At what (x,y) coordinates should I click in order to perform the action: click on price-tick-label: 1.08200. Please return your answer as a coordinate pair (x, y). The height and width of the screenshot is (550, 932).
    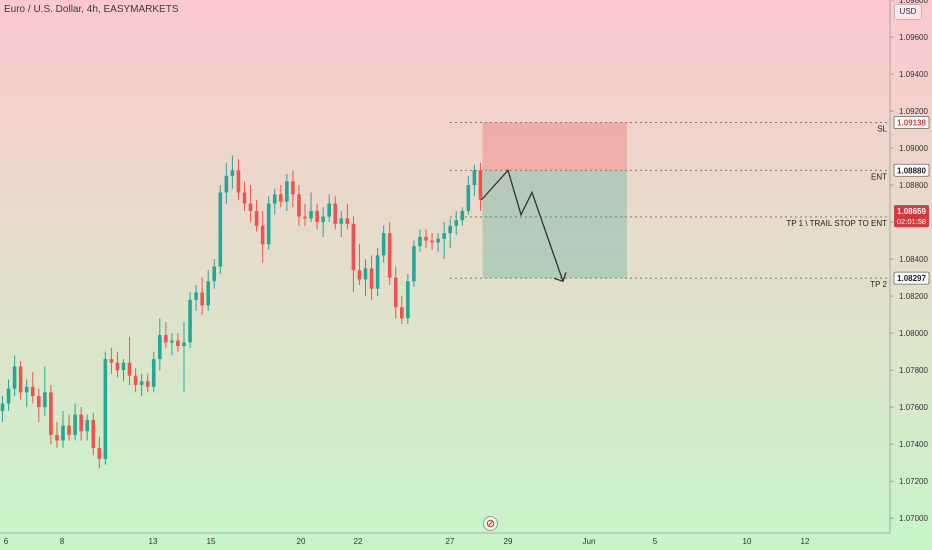
    Looking at the image, I should click on (913, 296).